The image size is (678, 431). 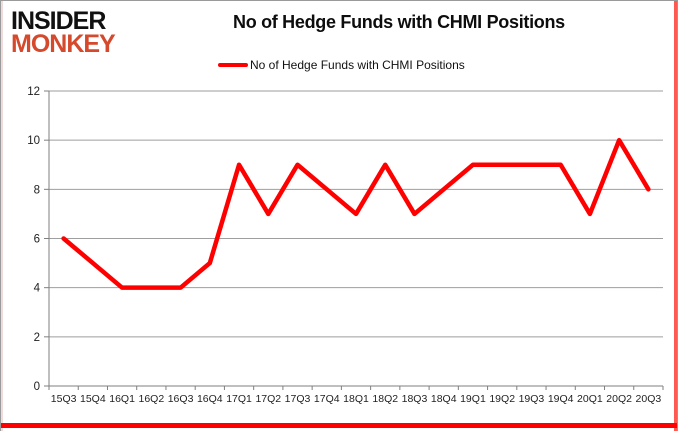 What do you see at coordinates (33, 141) in the screenshot?
I see `y-tick-label: 10` at bounding box center [33, 141].